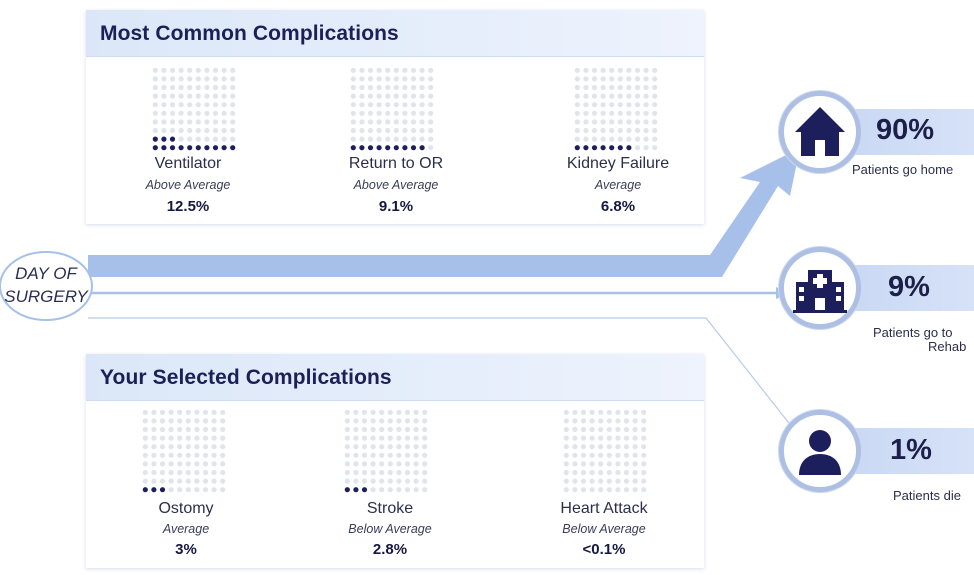  What do you see at coordinates (913, 332) in the screenshot?
I see `outcome-line1: Patients go to` at bounding box center [913, 332].